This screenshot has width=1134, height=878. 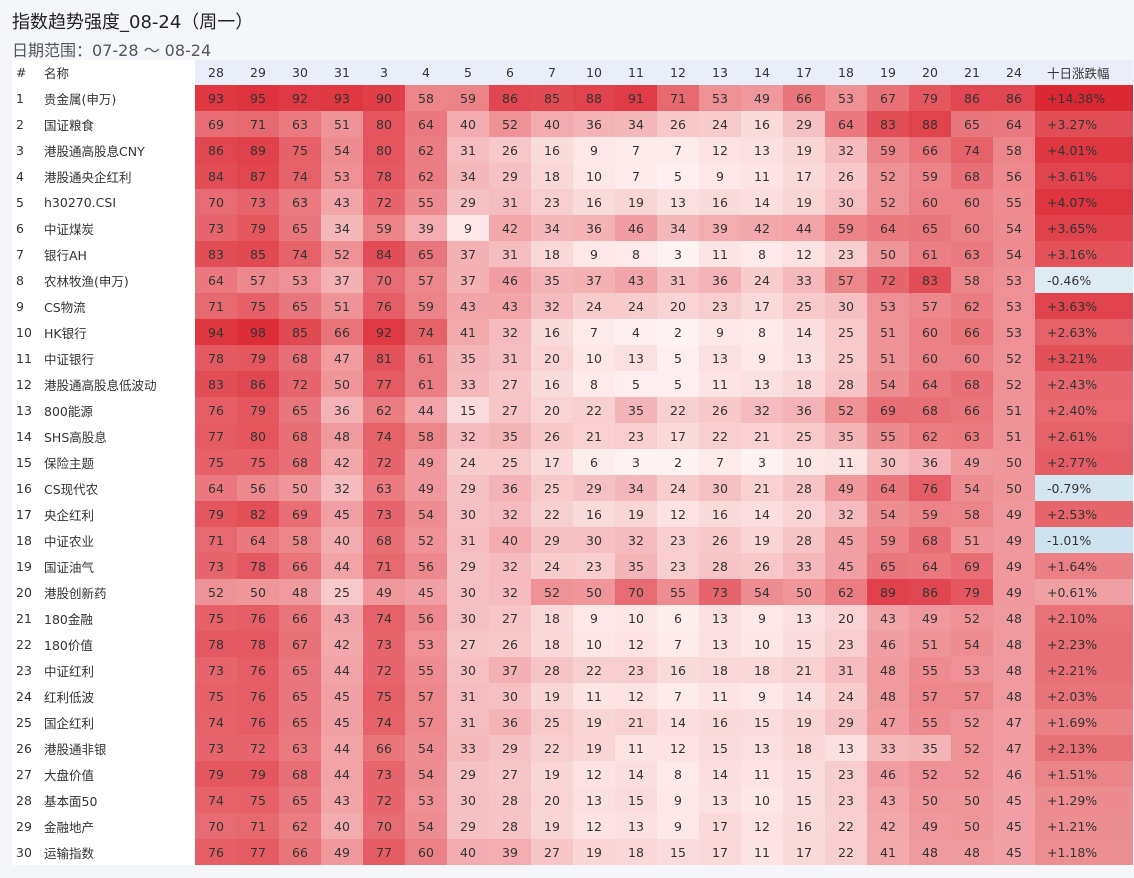 I want to click on heat-cell: 17, so click(x=720, y=852).